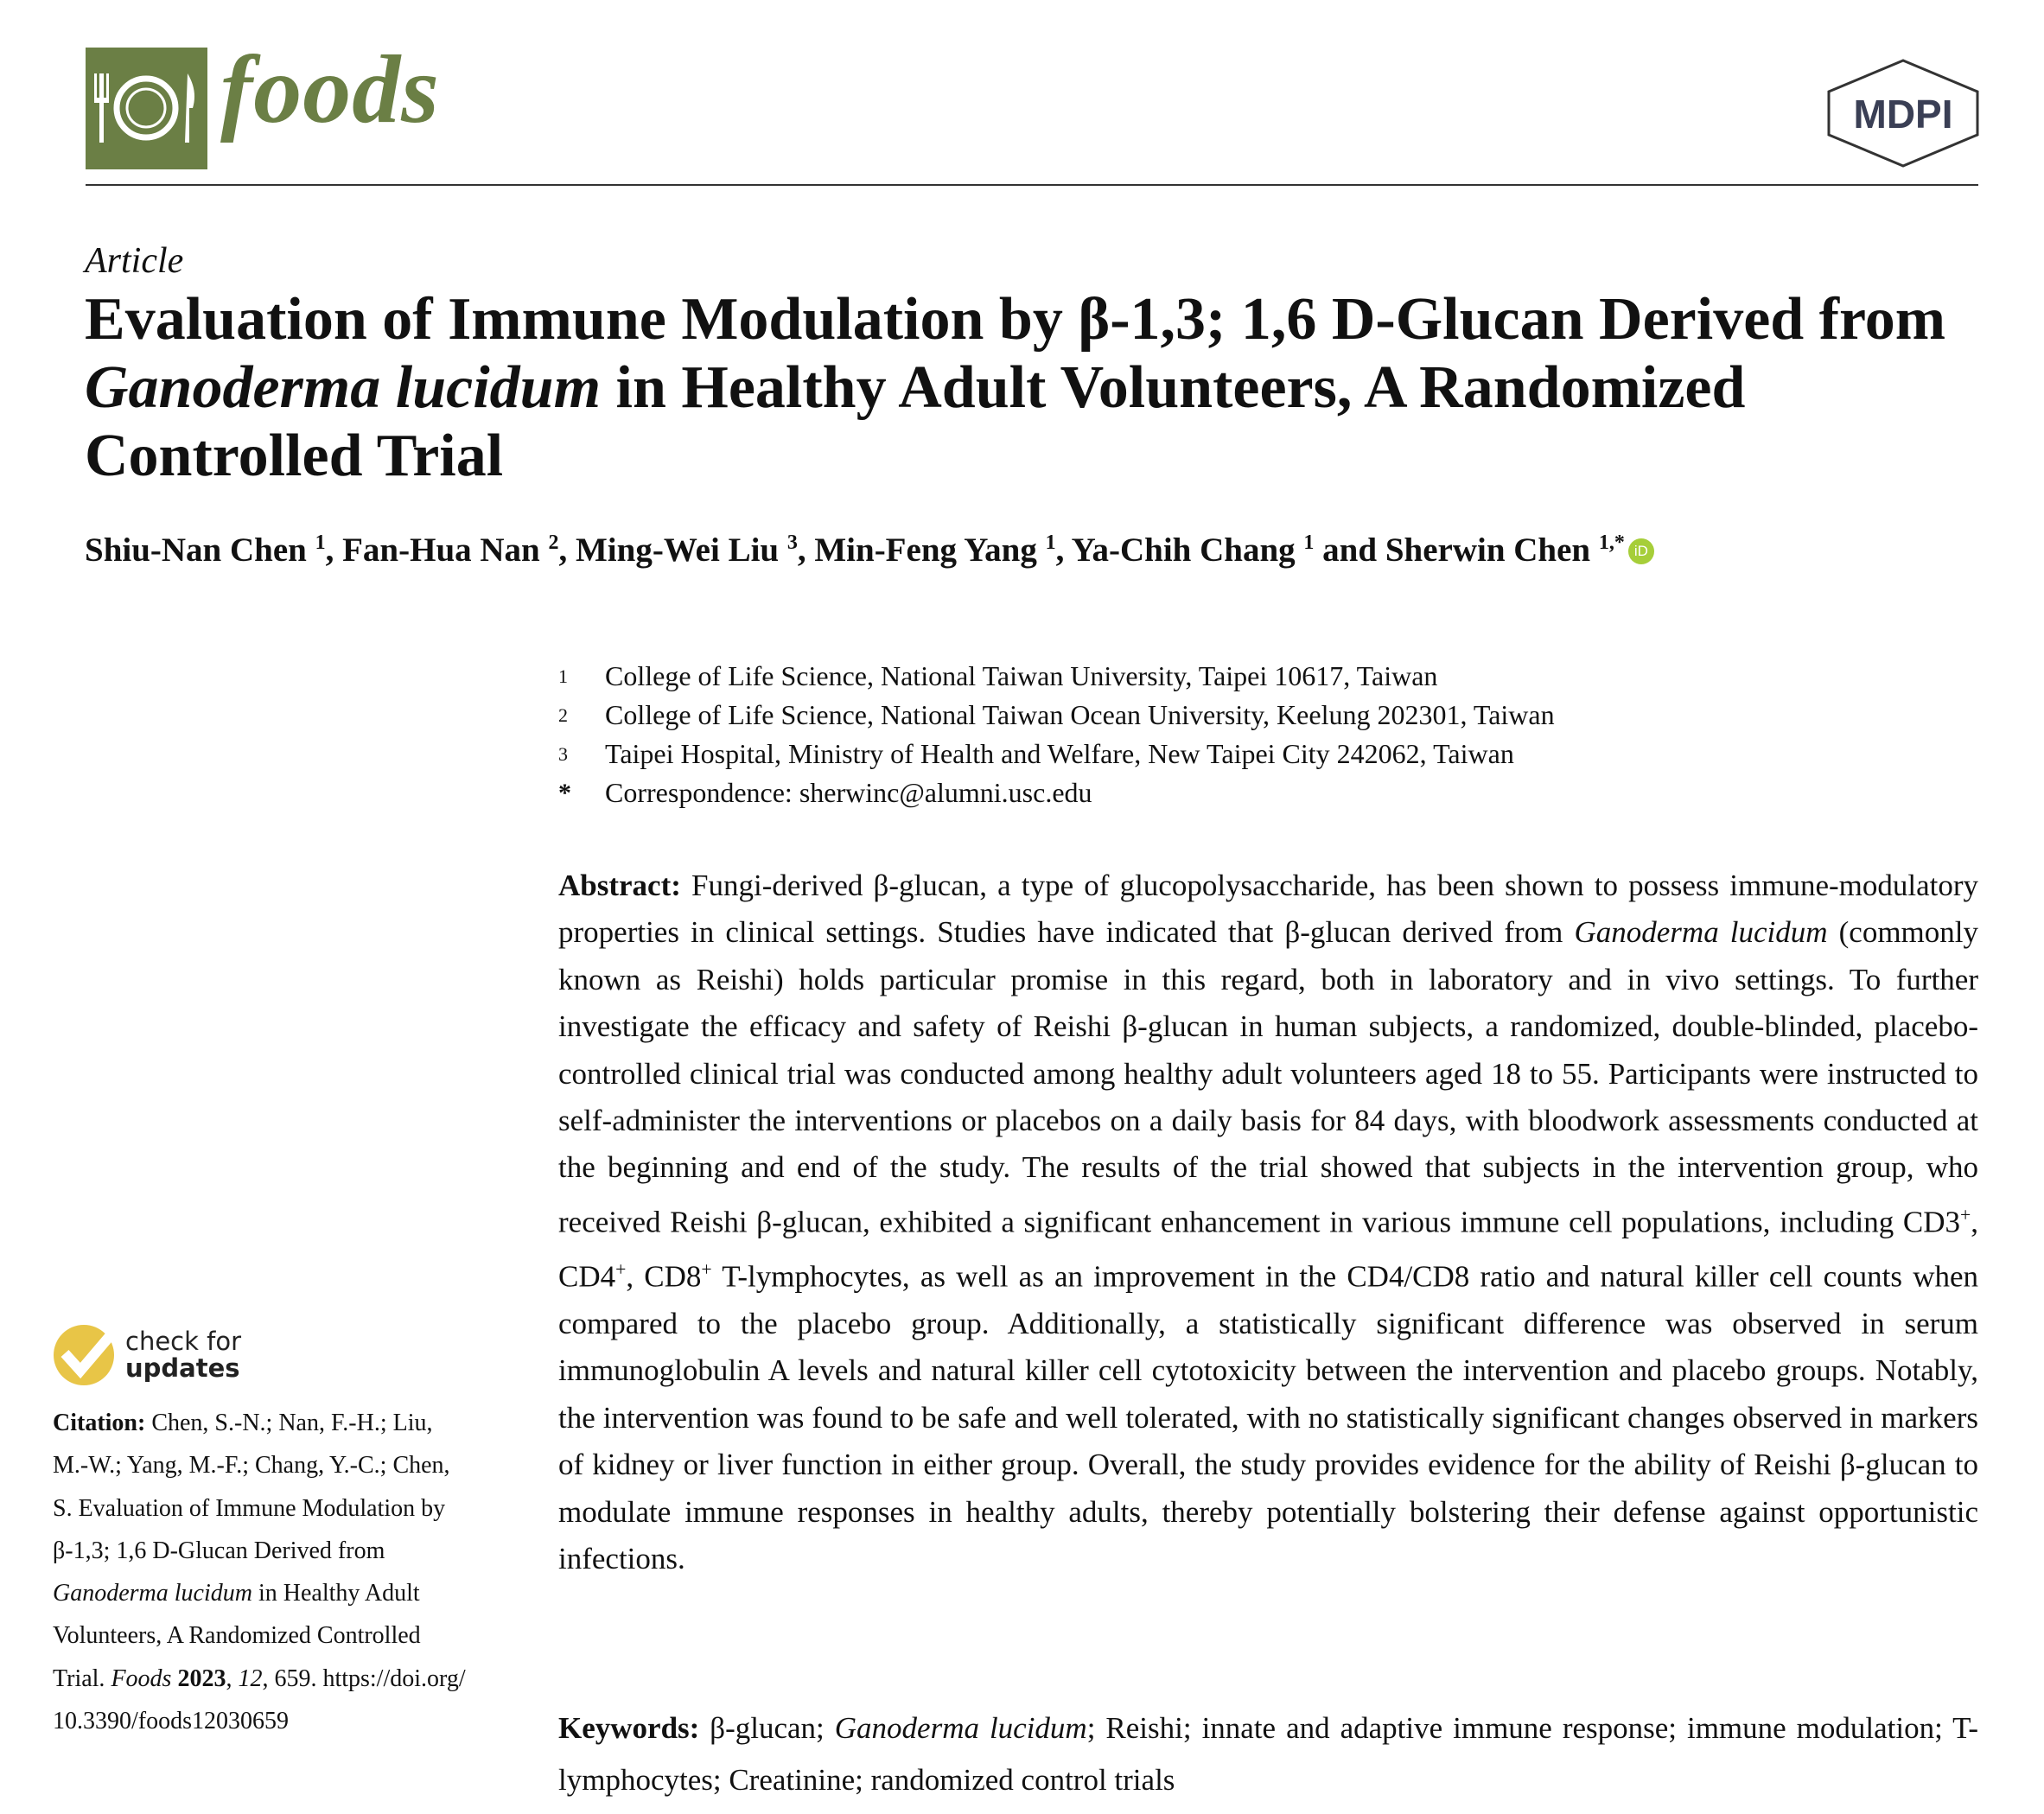 The height and width of the screenshot is (1814, 2044). I want to click on journal-logo, so click(146, 108).